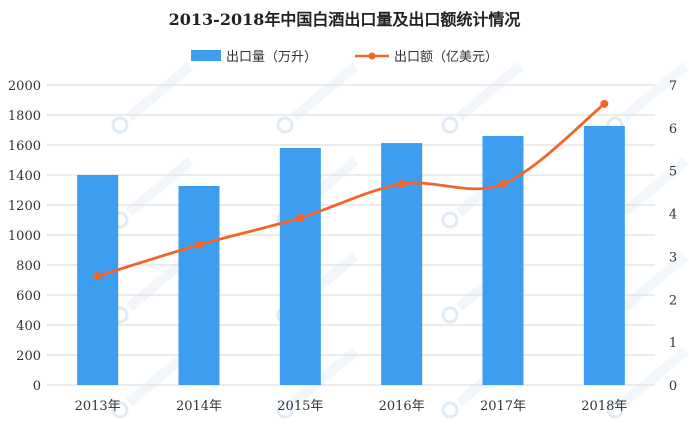  I want to click on line-point-2018年, so click(604, 103).